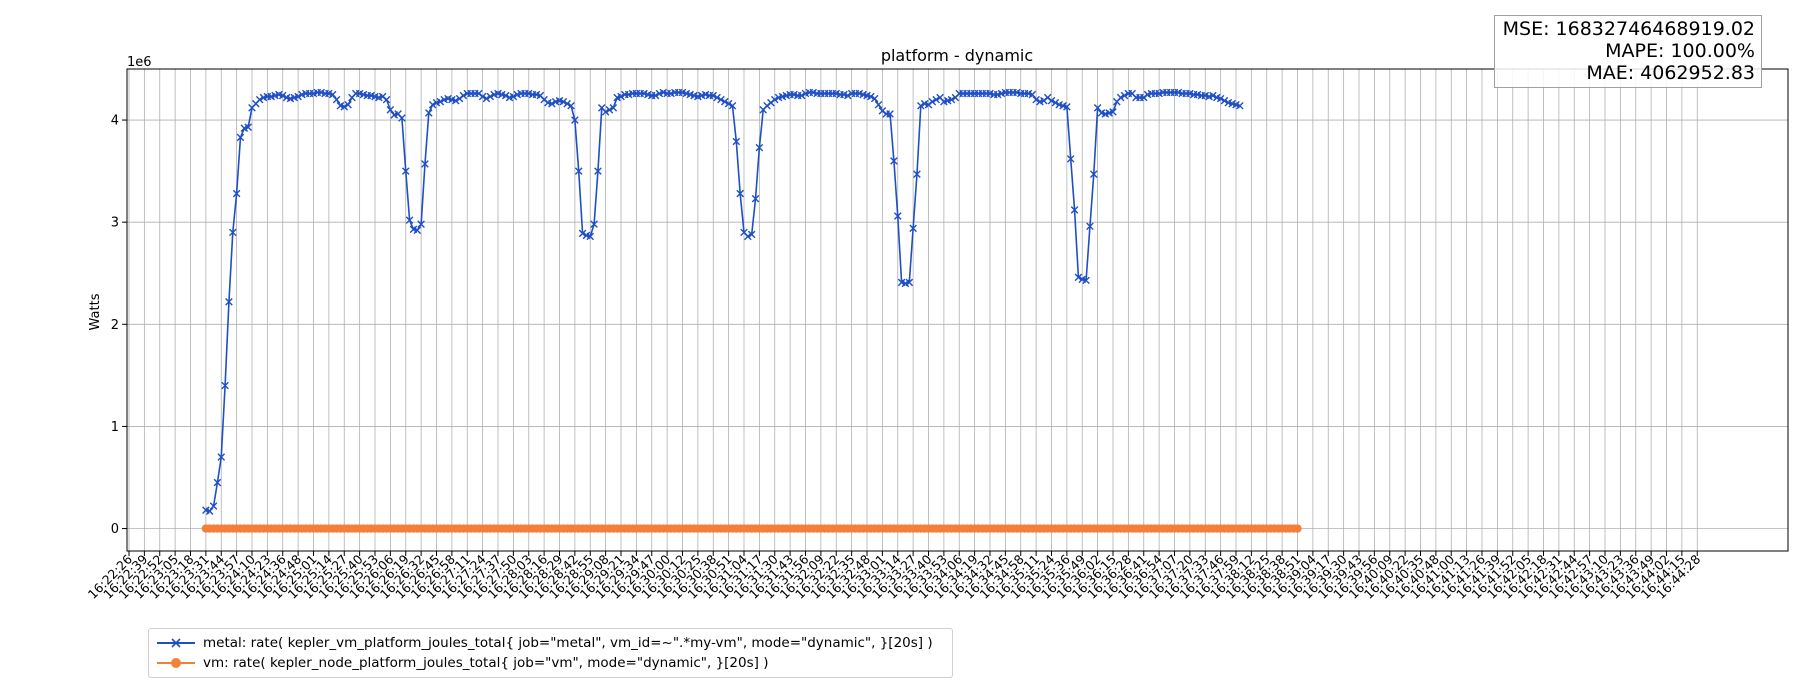  I want to click on y-tick-label: 2, so click(115, 325).